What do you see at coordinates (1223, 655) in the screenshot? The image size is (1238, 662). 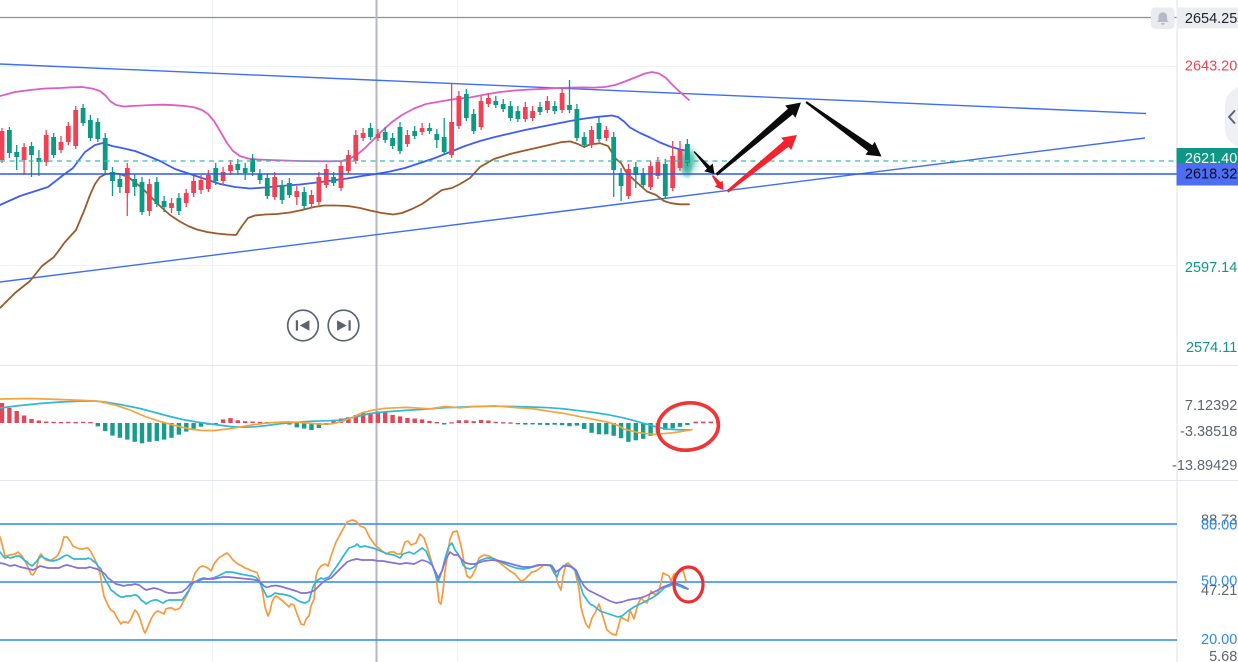 I see `svg-text: 5.68` at bounding box center [1223, 655].